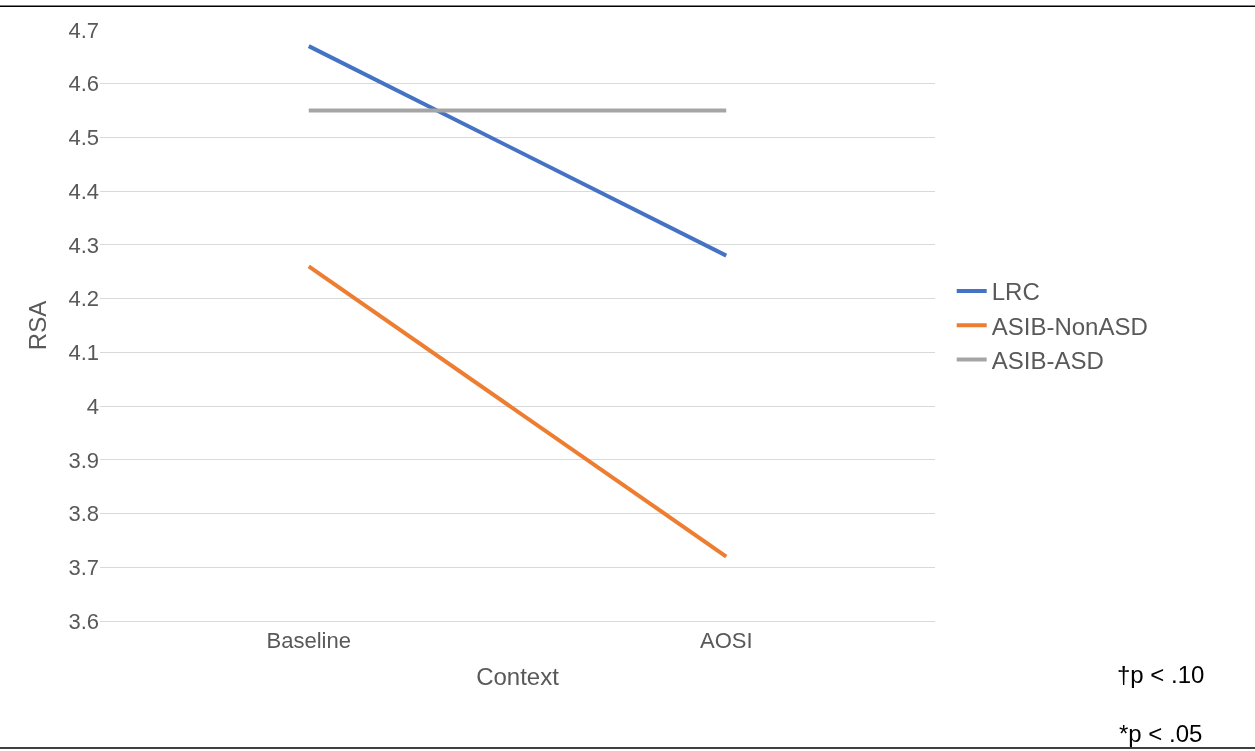  I want to click on y-tick-label: 4.7, so click(83, 30).